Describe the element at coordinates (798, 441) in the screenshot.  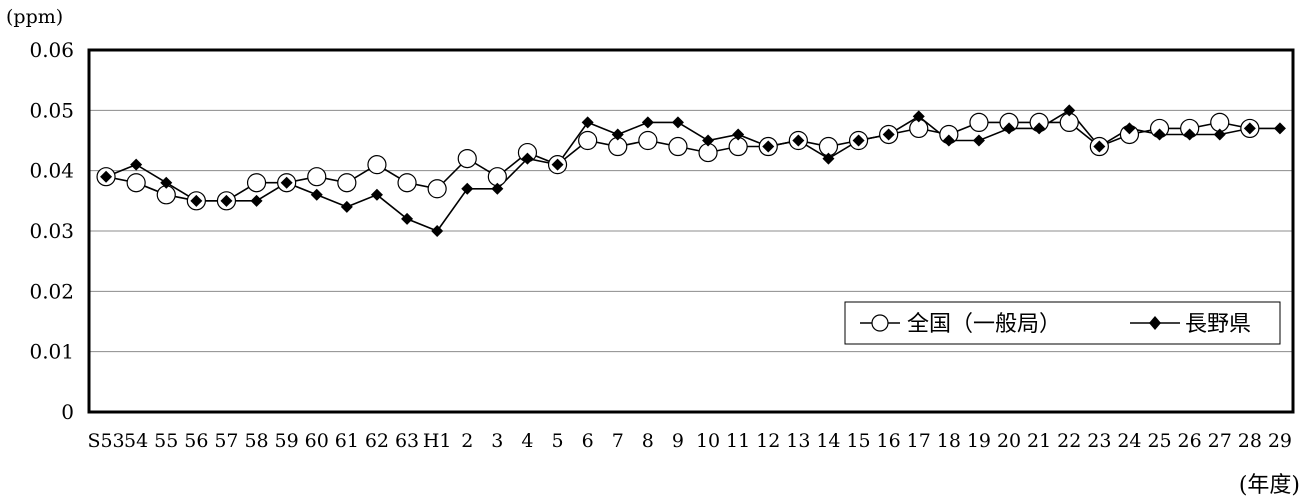
I see `x-tick-label: 13` at that location.